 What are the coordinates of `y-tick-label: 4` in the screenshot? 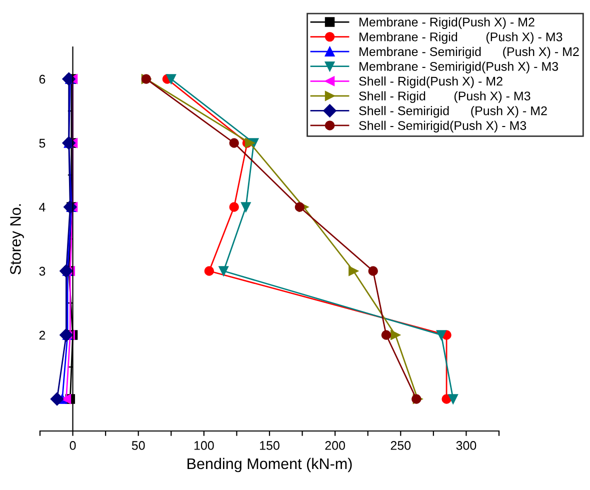 It's located at (42, 207).